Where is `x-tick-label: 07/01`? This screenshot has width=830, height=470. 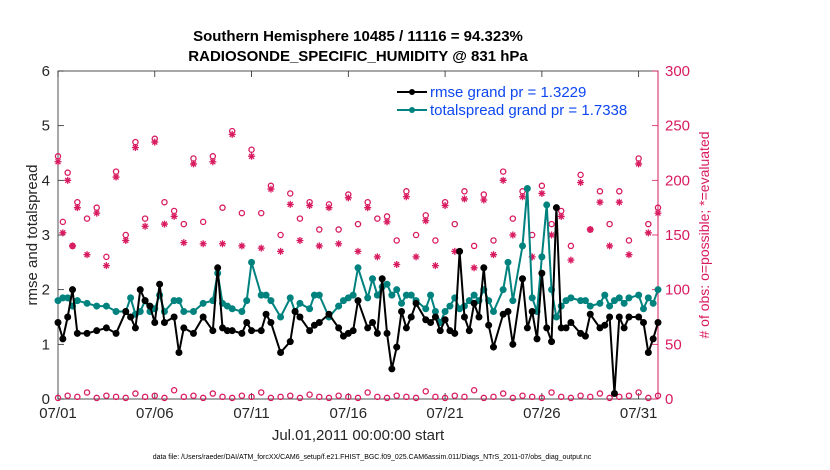 x-tick-label: 07/01 is located at coordinates (58, 413).